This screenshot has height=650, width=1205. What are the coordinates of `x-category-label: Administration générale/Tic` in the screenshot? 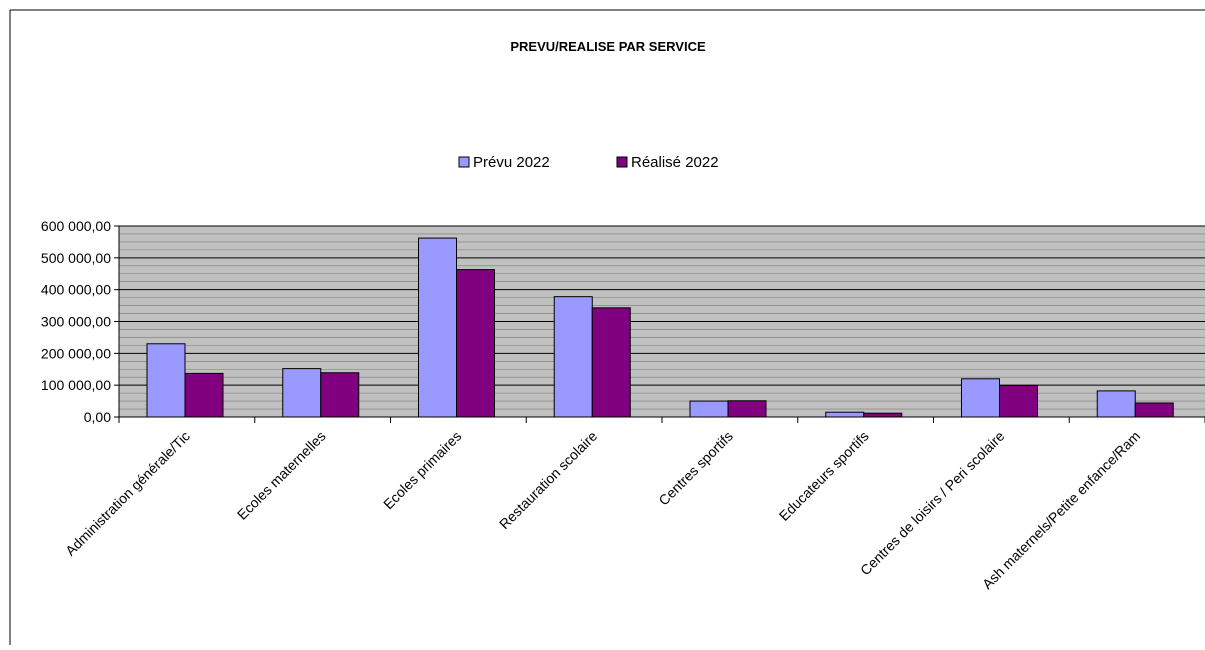 It's located at (127, 493).